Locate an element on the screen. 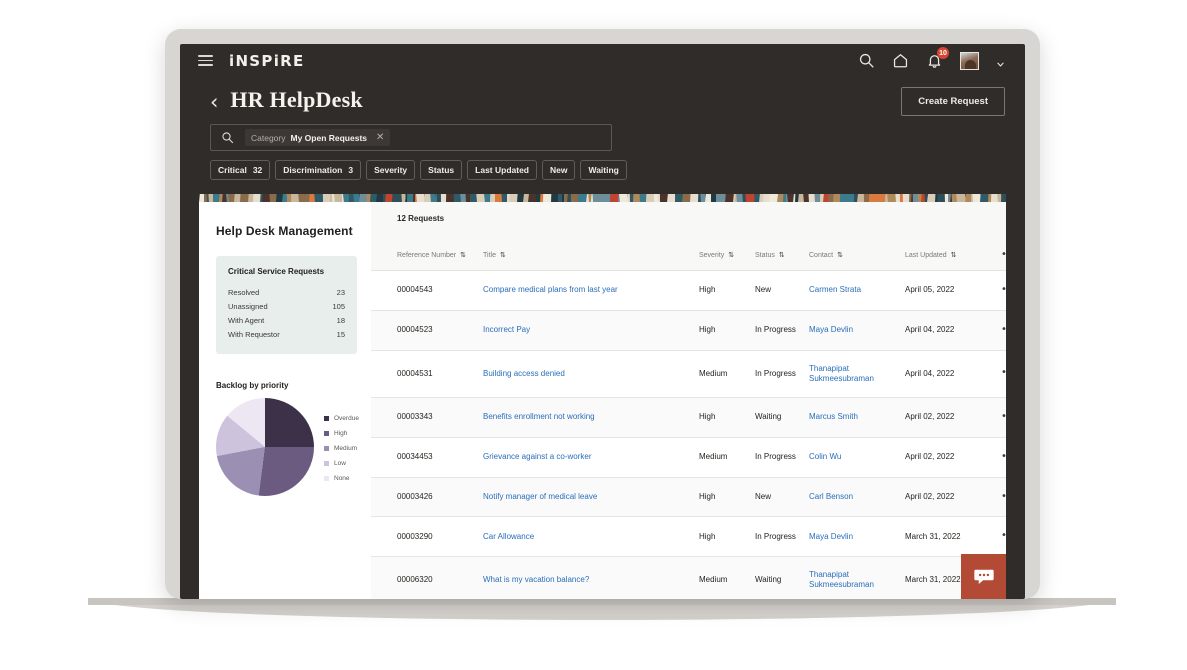  filter-pill: Critical 32 is located at coordinates (240, 170).